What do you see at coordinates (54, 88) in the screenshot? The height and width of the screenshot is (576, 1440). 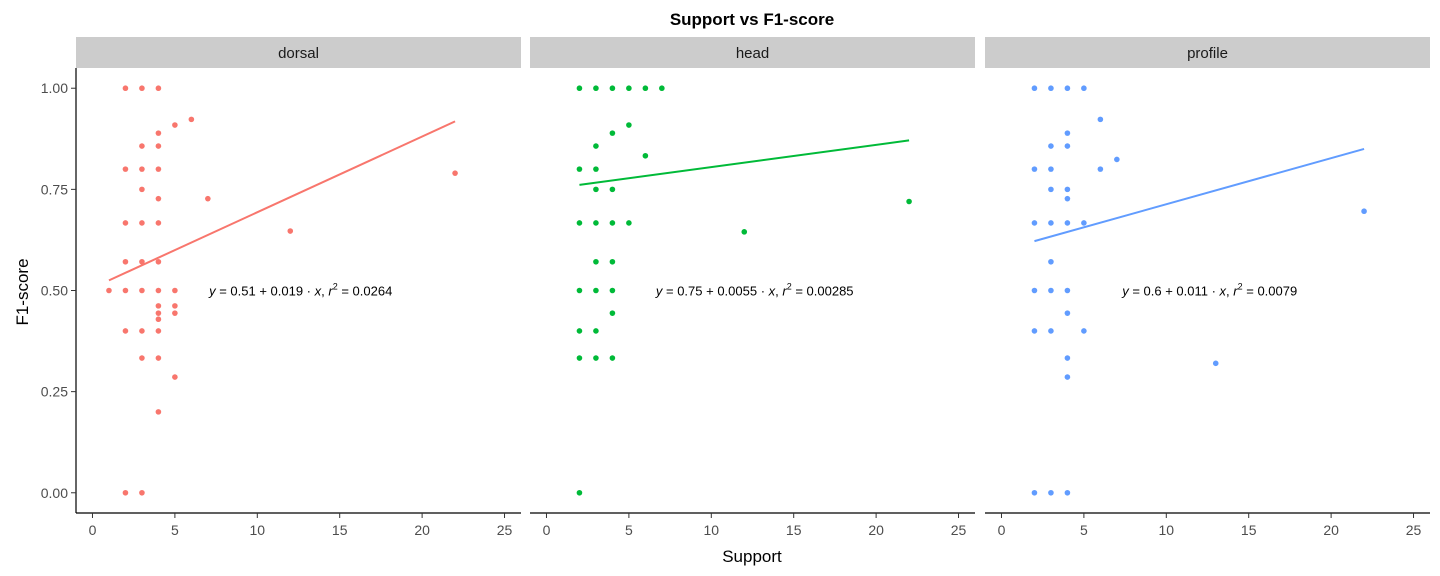 I see `y-tick-label: 1.00` at bounding box center [54, 88].